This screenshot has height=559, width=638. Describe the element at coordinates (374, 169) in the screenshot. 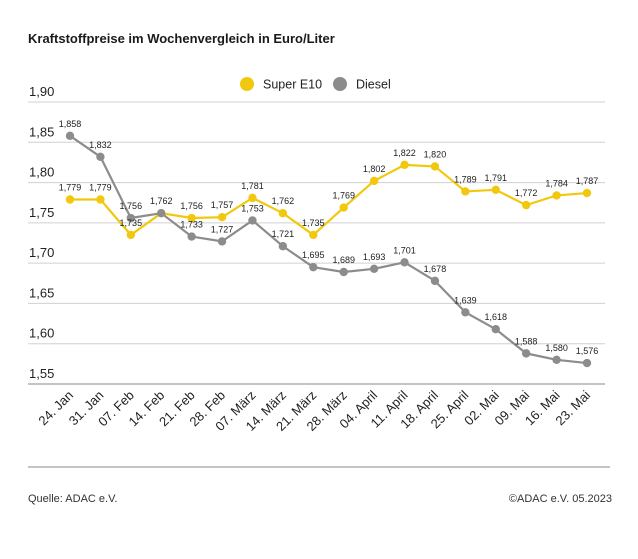

I see `data-label: 1,802` at that location.